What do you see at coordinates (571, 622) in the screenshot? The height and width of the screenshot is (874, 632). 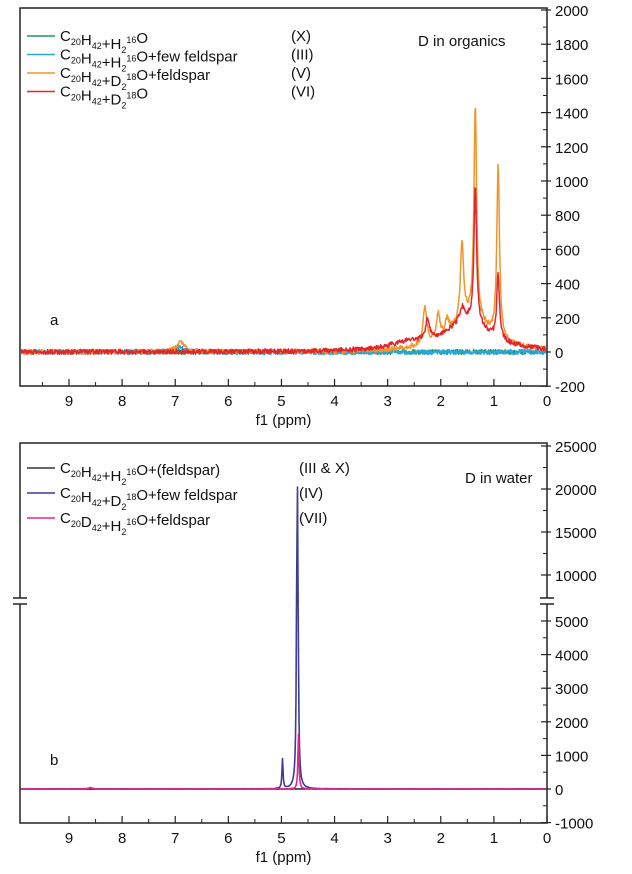 I see `y-tick-label: 5000` at bounding box center [571, 622].